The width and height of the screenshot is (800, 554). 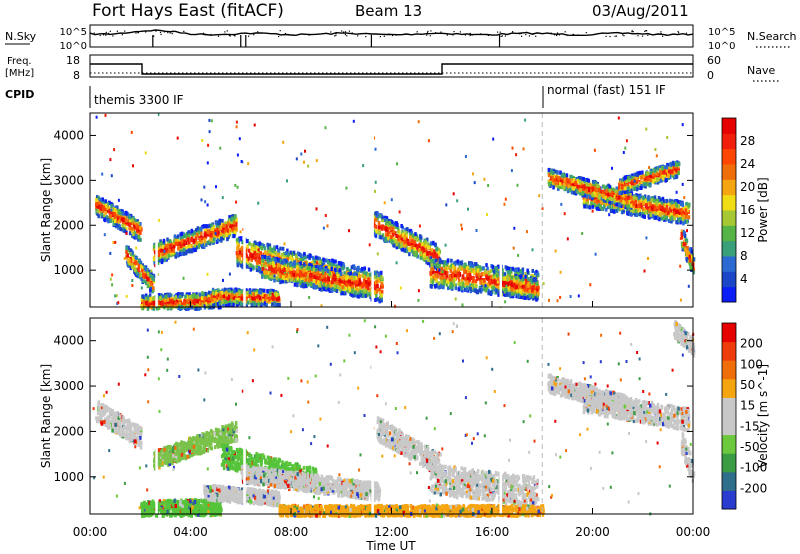 What do you see at coordinates (335, 95) in the screenshot?
I see `cpid-panel: CPID themis 3300 IF normal (fast) 151 IF` at bounding box center [335, 95].